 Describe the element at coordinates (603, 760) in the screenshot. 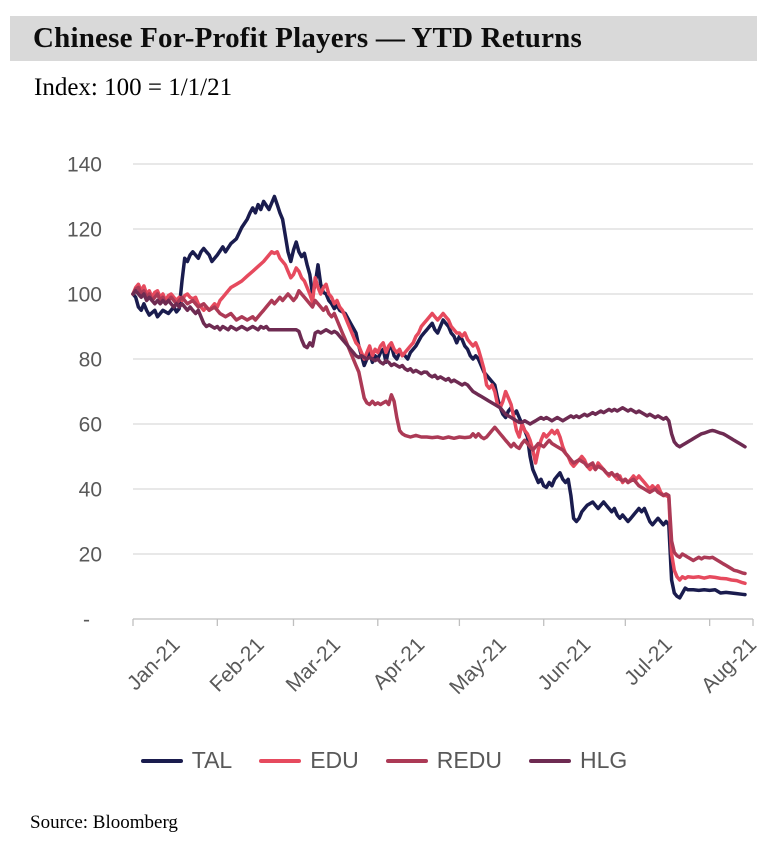

I see `legend-label-hlg: HLG` at that location.